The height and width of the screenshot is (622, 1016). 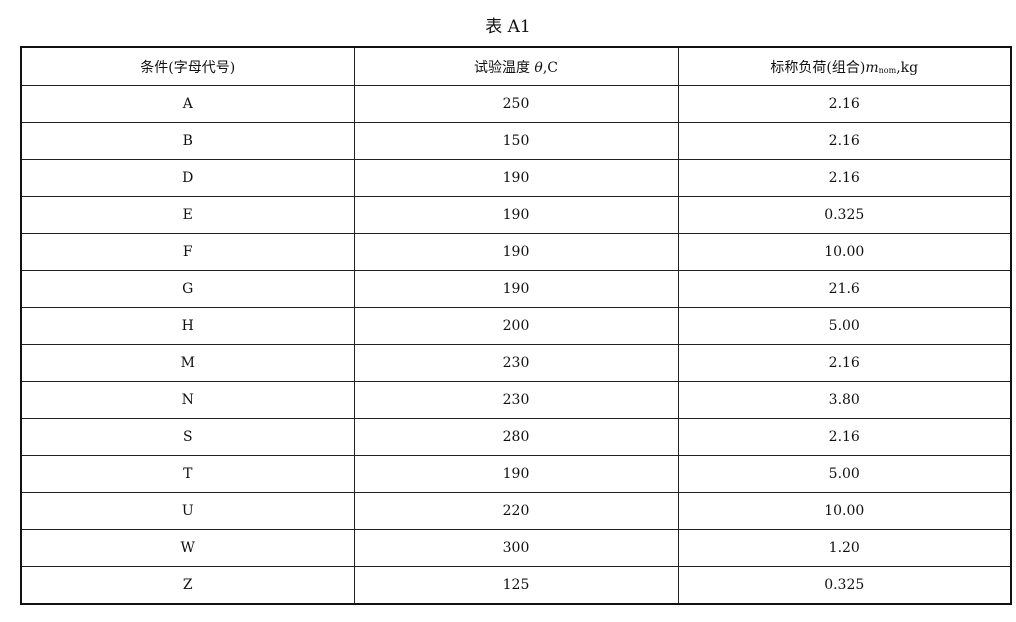 I want to click on table-row: M 230 2.16, so click(x=516, y=363).